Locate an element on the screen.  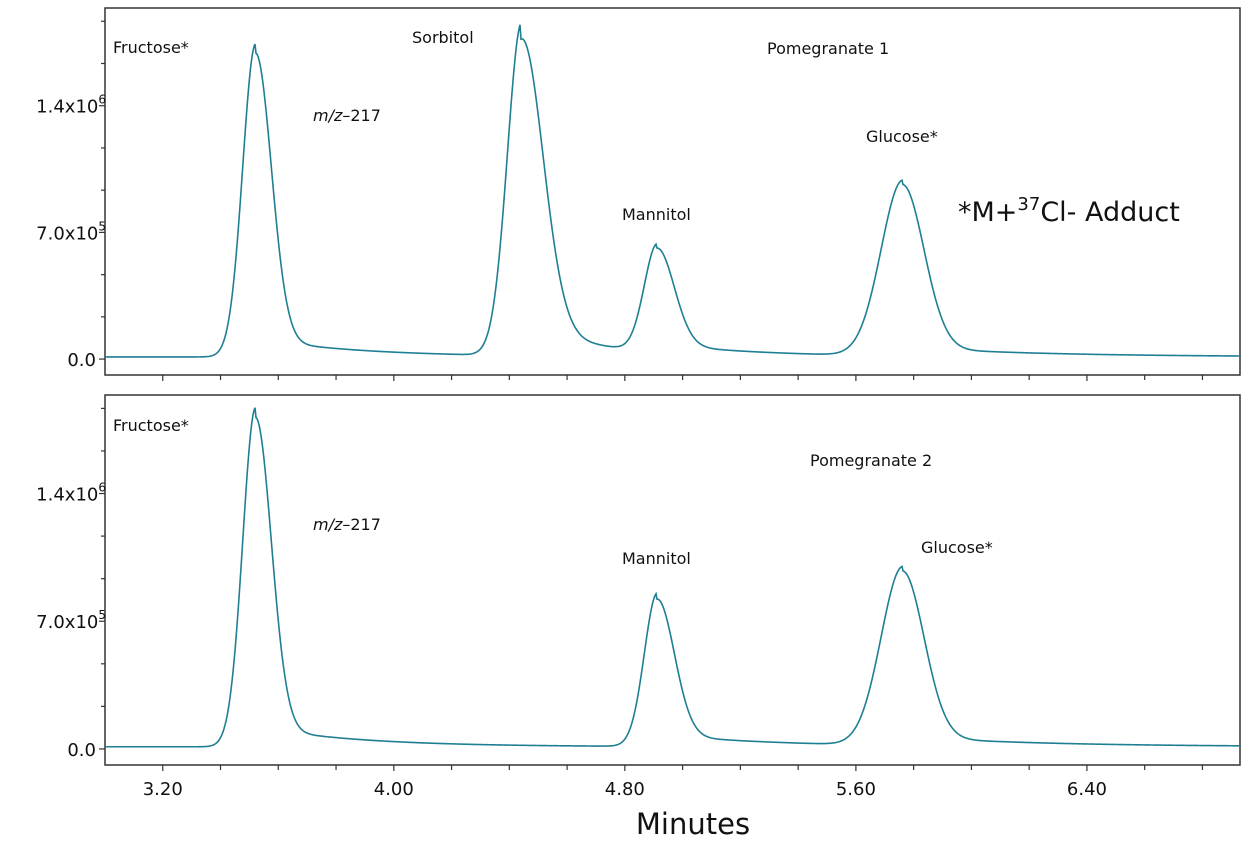
x-tick-label: 6.40 is located at coordinates (1087, 789).